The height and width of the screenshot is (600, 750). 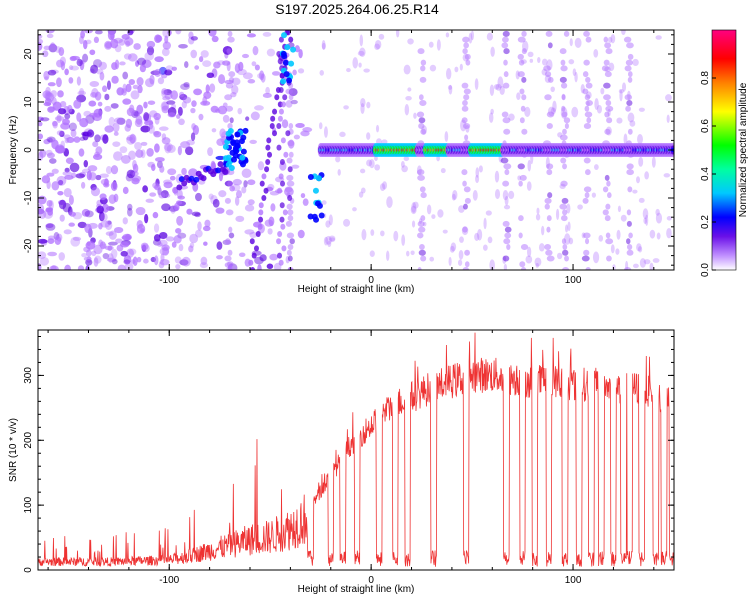 I want to click on y-tick-label: 200, so click(x=28, y=439).